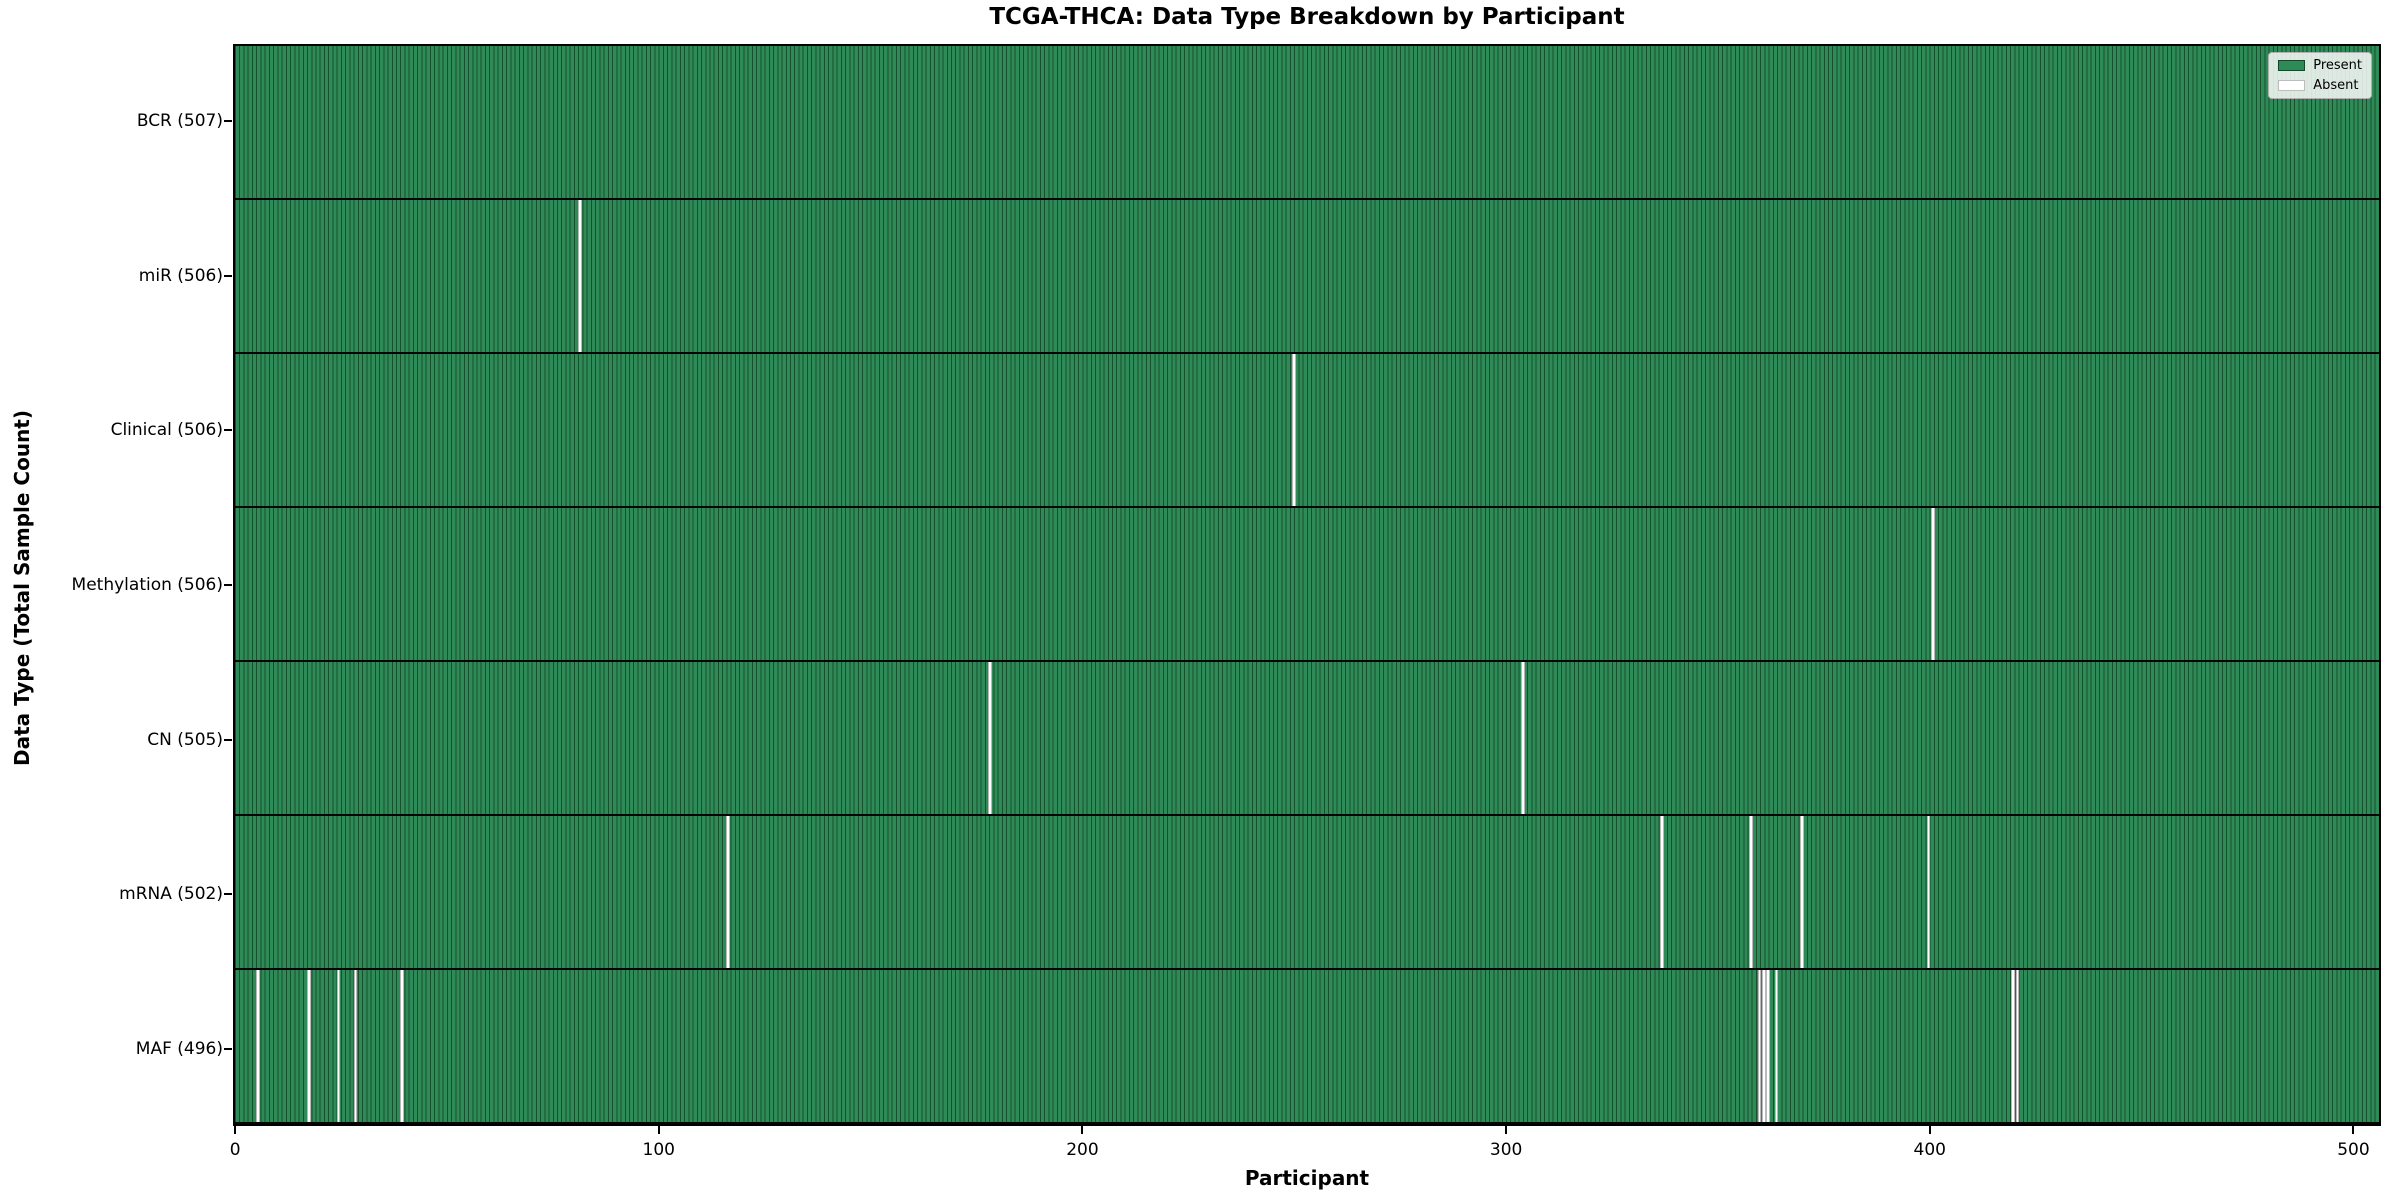  I want to click on datatype-row-BCR, so click(1307, 123).